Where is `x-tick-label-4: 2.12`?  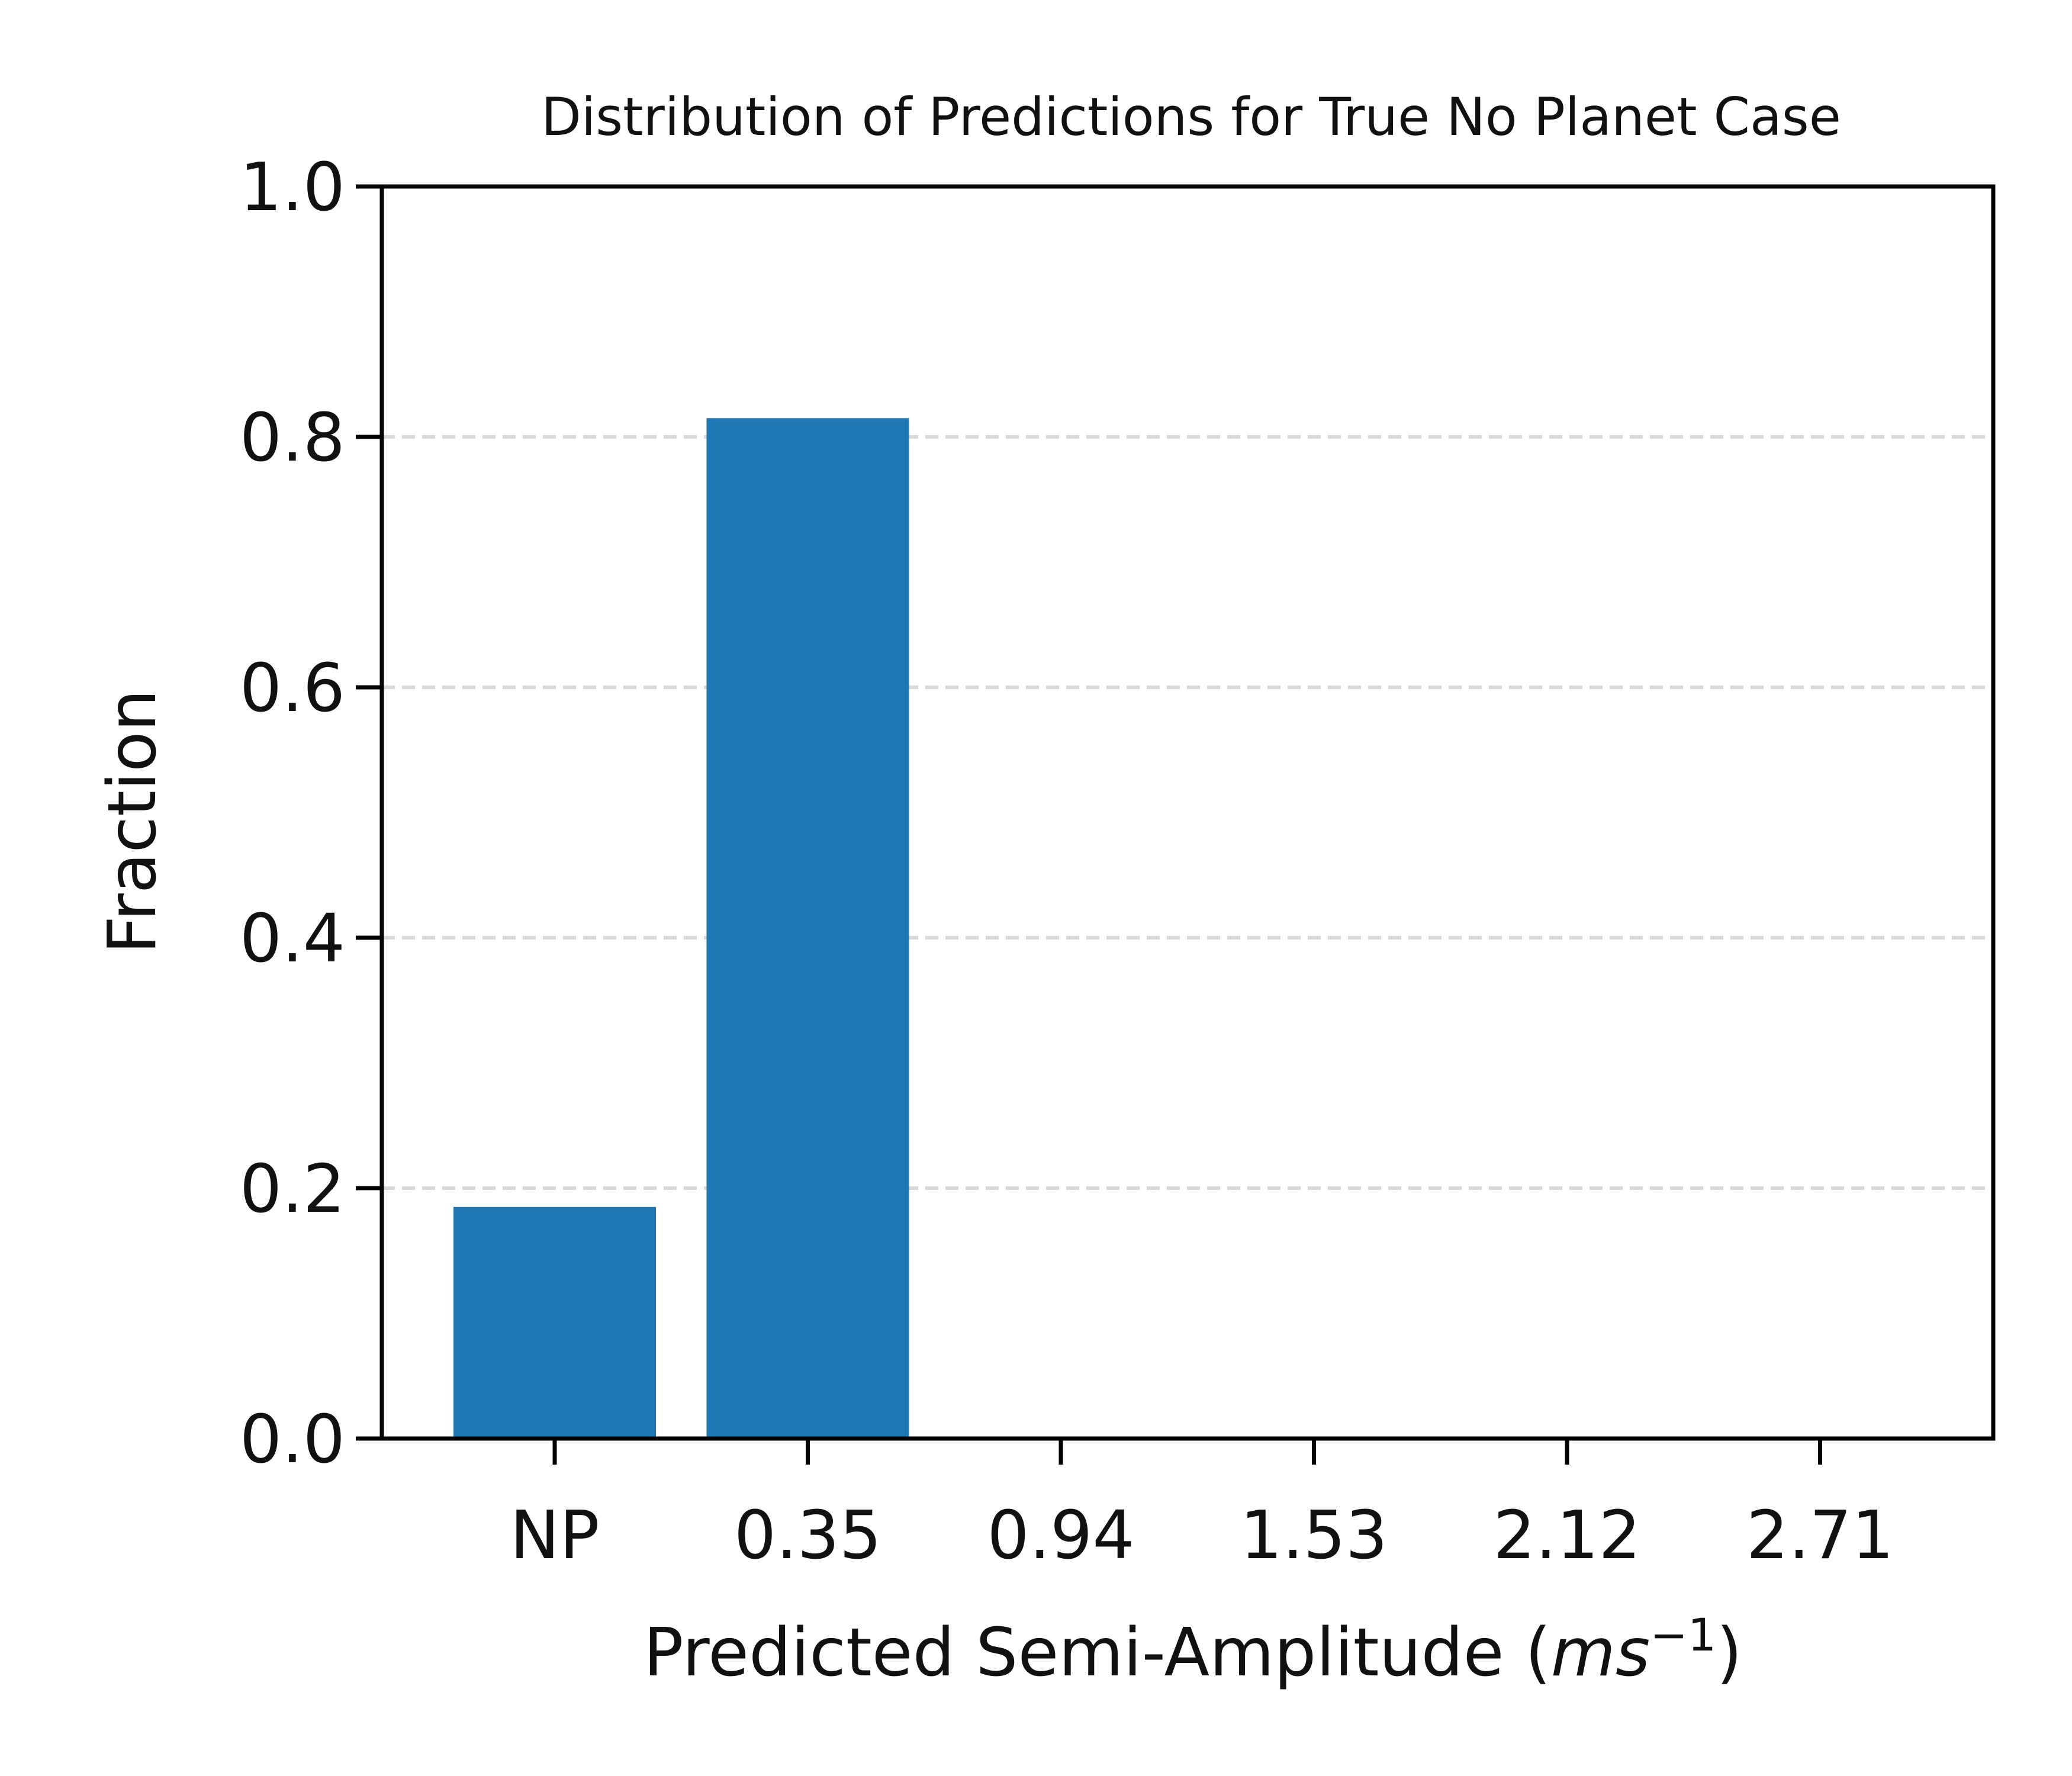
x-tick-label-4: 2.12 is located at coordinates (1566, 1535).